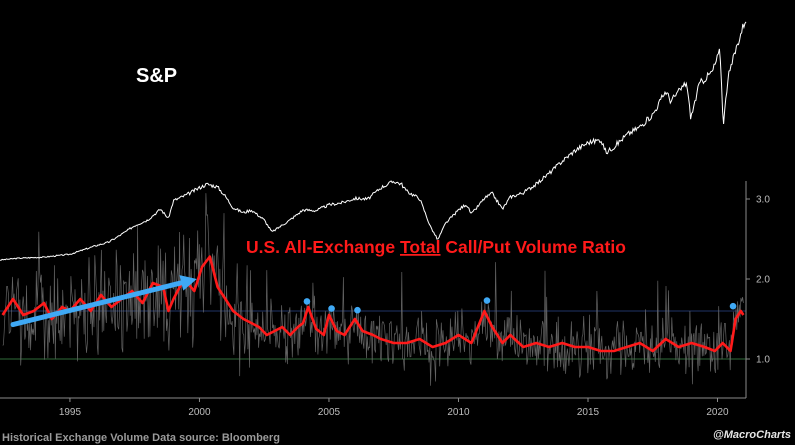  Describe the element at coordinates (763, 360) in the screenshot. I see `y-tick-label-1: 1.0` at that location.